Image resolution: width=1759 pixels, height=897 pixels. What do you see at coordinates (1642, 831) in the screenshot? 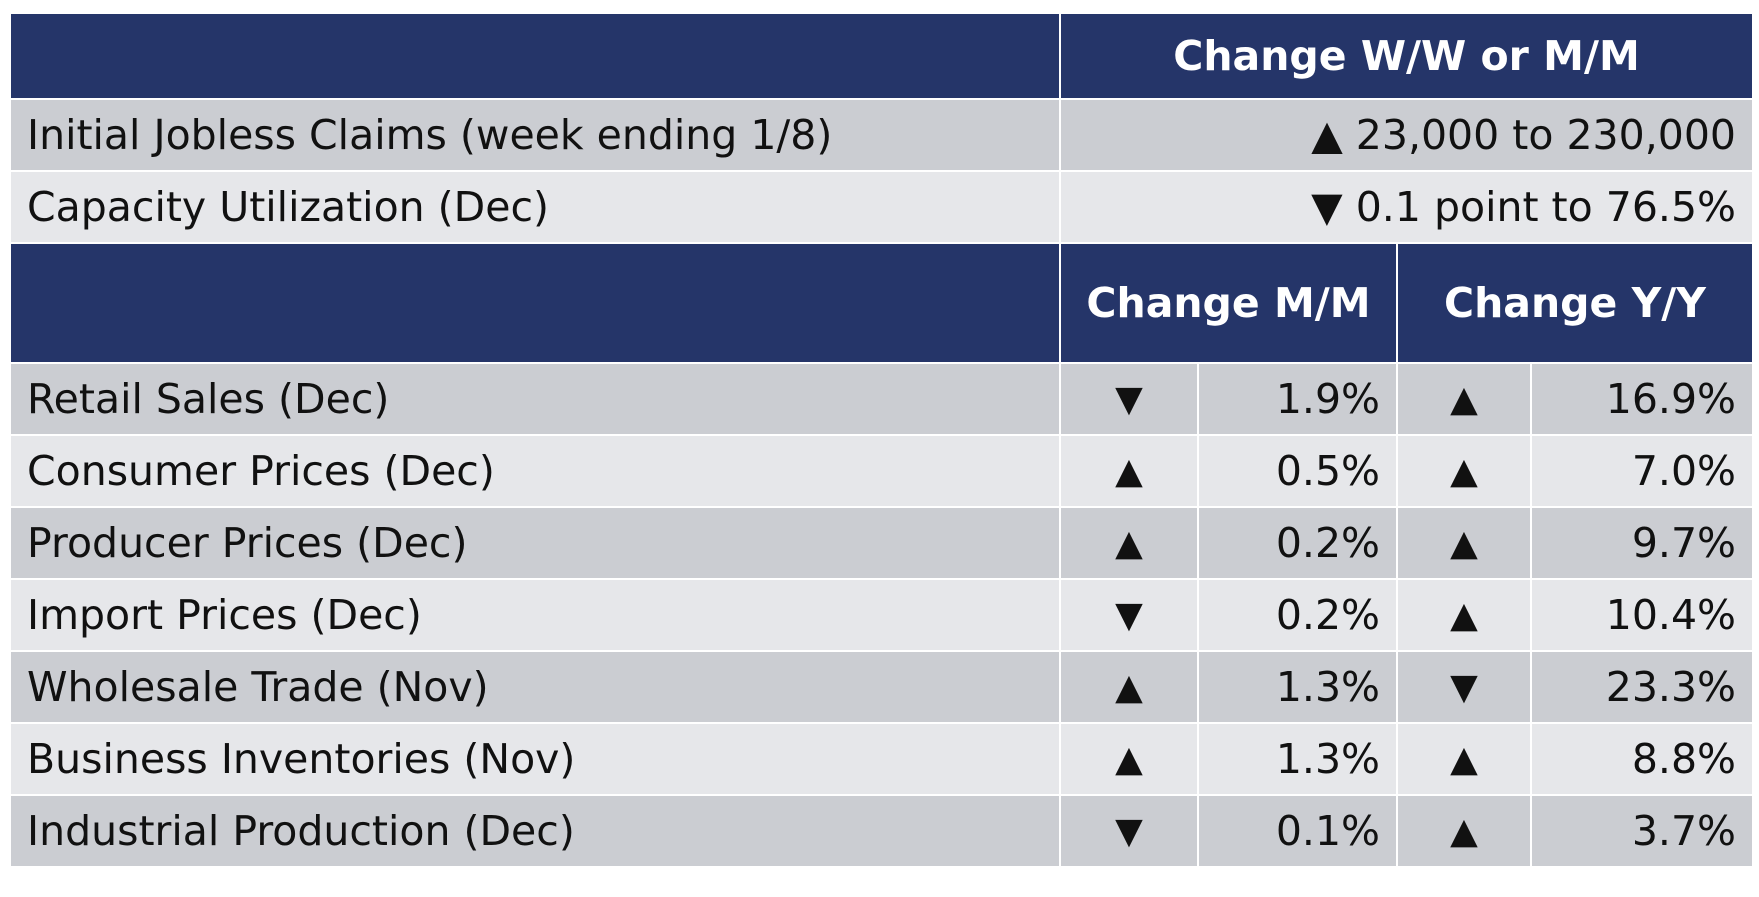
I see `yy-value: 3.7%` at bounding box center [1642, 831].